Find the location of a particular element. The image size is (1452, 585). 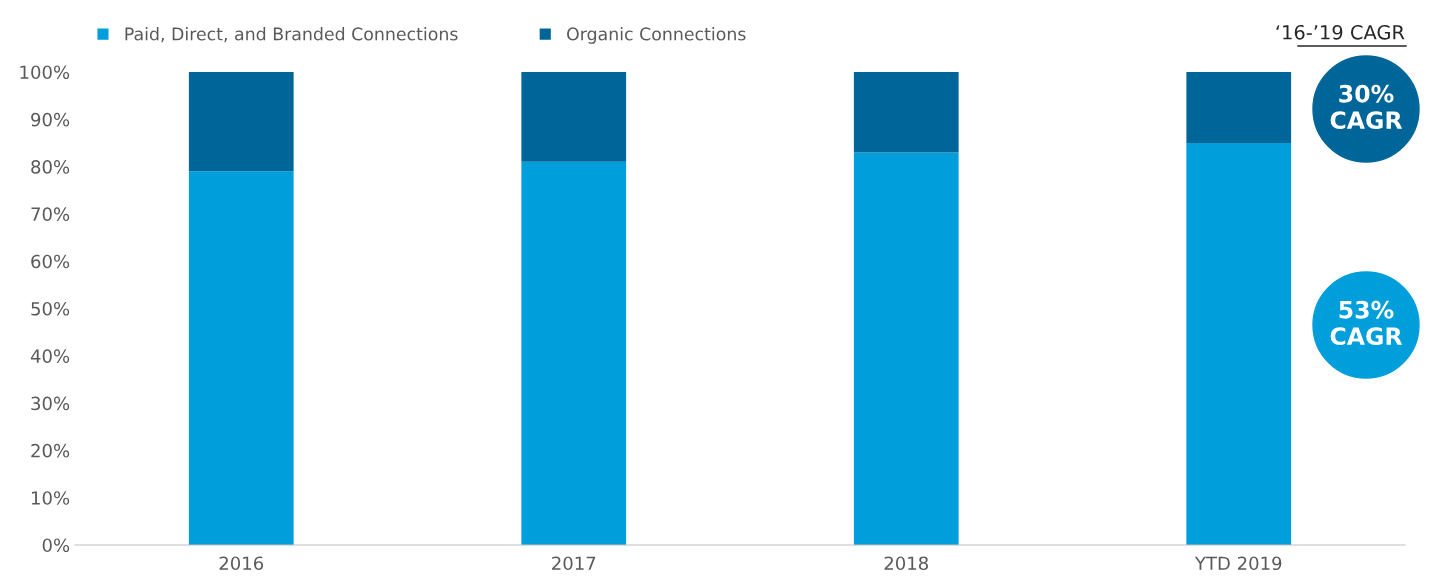

y-tick-label: 0% is located at coordinates (56, 545).